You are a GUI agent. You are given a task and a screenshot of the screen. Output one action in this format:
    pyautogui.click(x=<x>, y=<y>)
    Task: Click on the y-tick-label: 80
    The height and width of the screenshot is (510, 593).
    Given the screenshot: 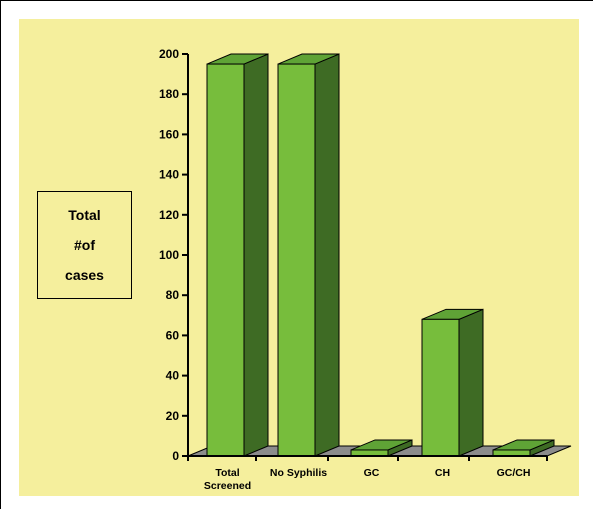 What is the action you would take?
    pyautogui.click(x=173, y=295)
    